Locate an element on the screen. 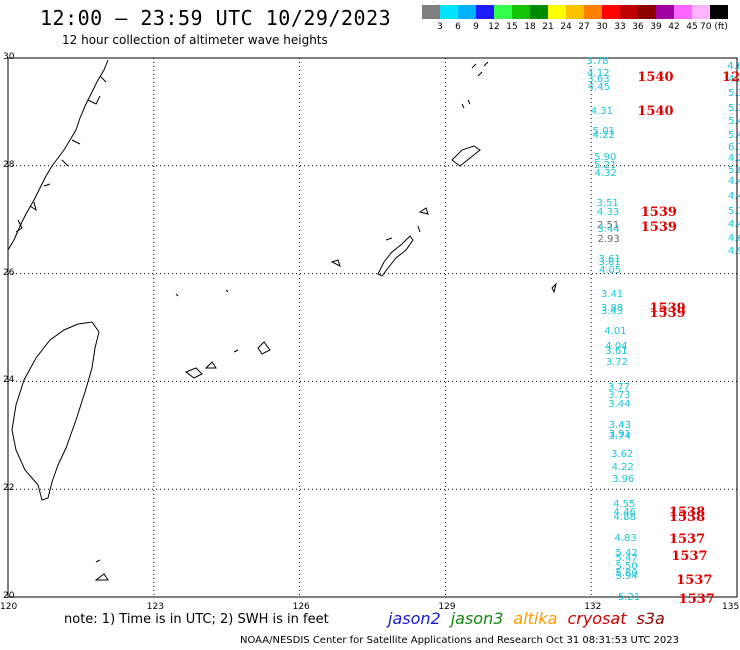  longitude-label: 120 is located at coordinates (9, 607).